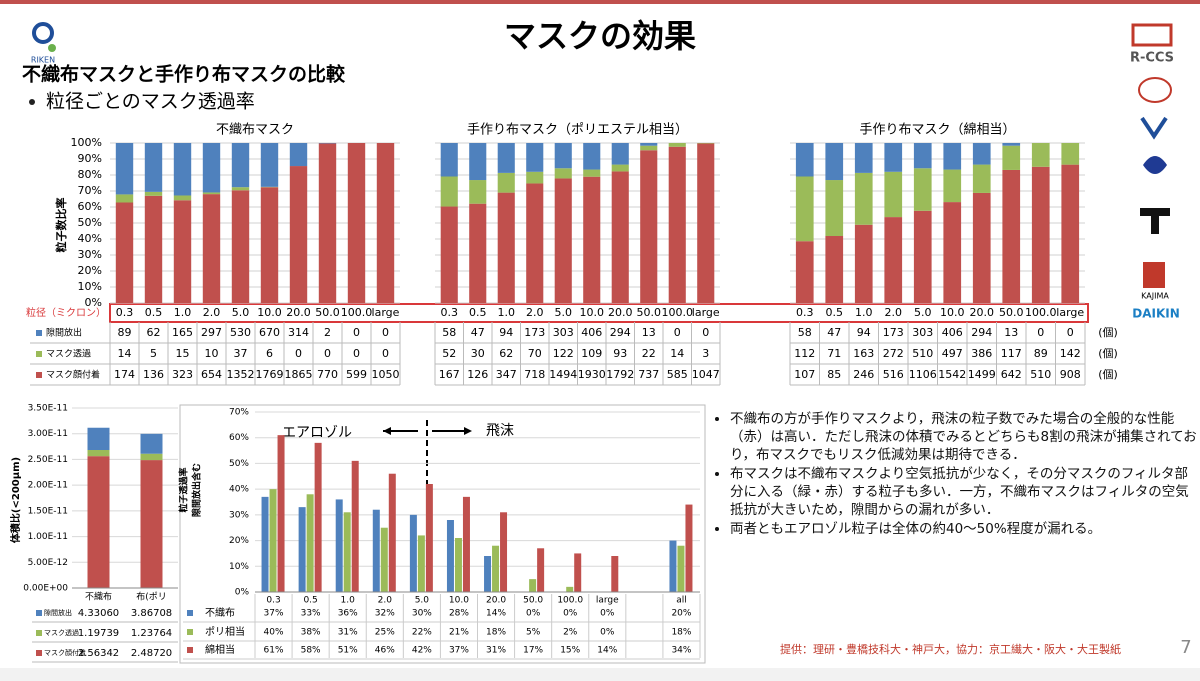 Image resolution: width=1200 pixels, height=681 pixels. I want to click on table-cell: 58%, so click(311, 651).